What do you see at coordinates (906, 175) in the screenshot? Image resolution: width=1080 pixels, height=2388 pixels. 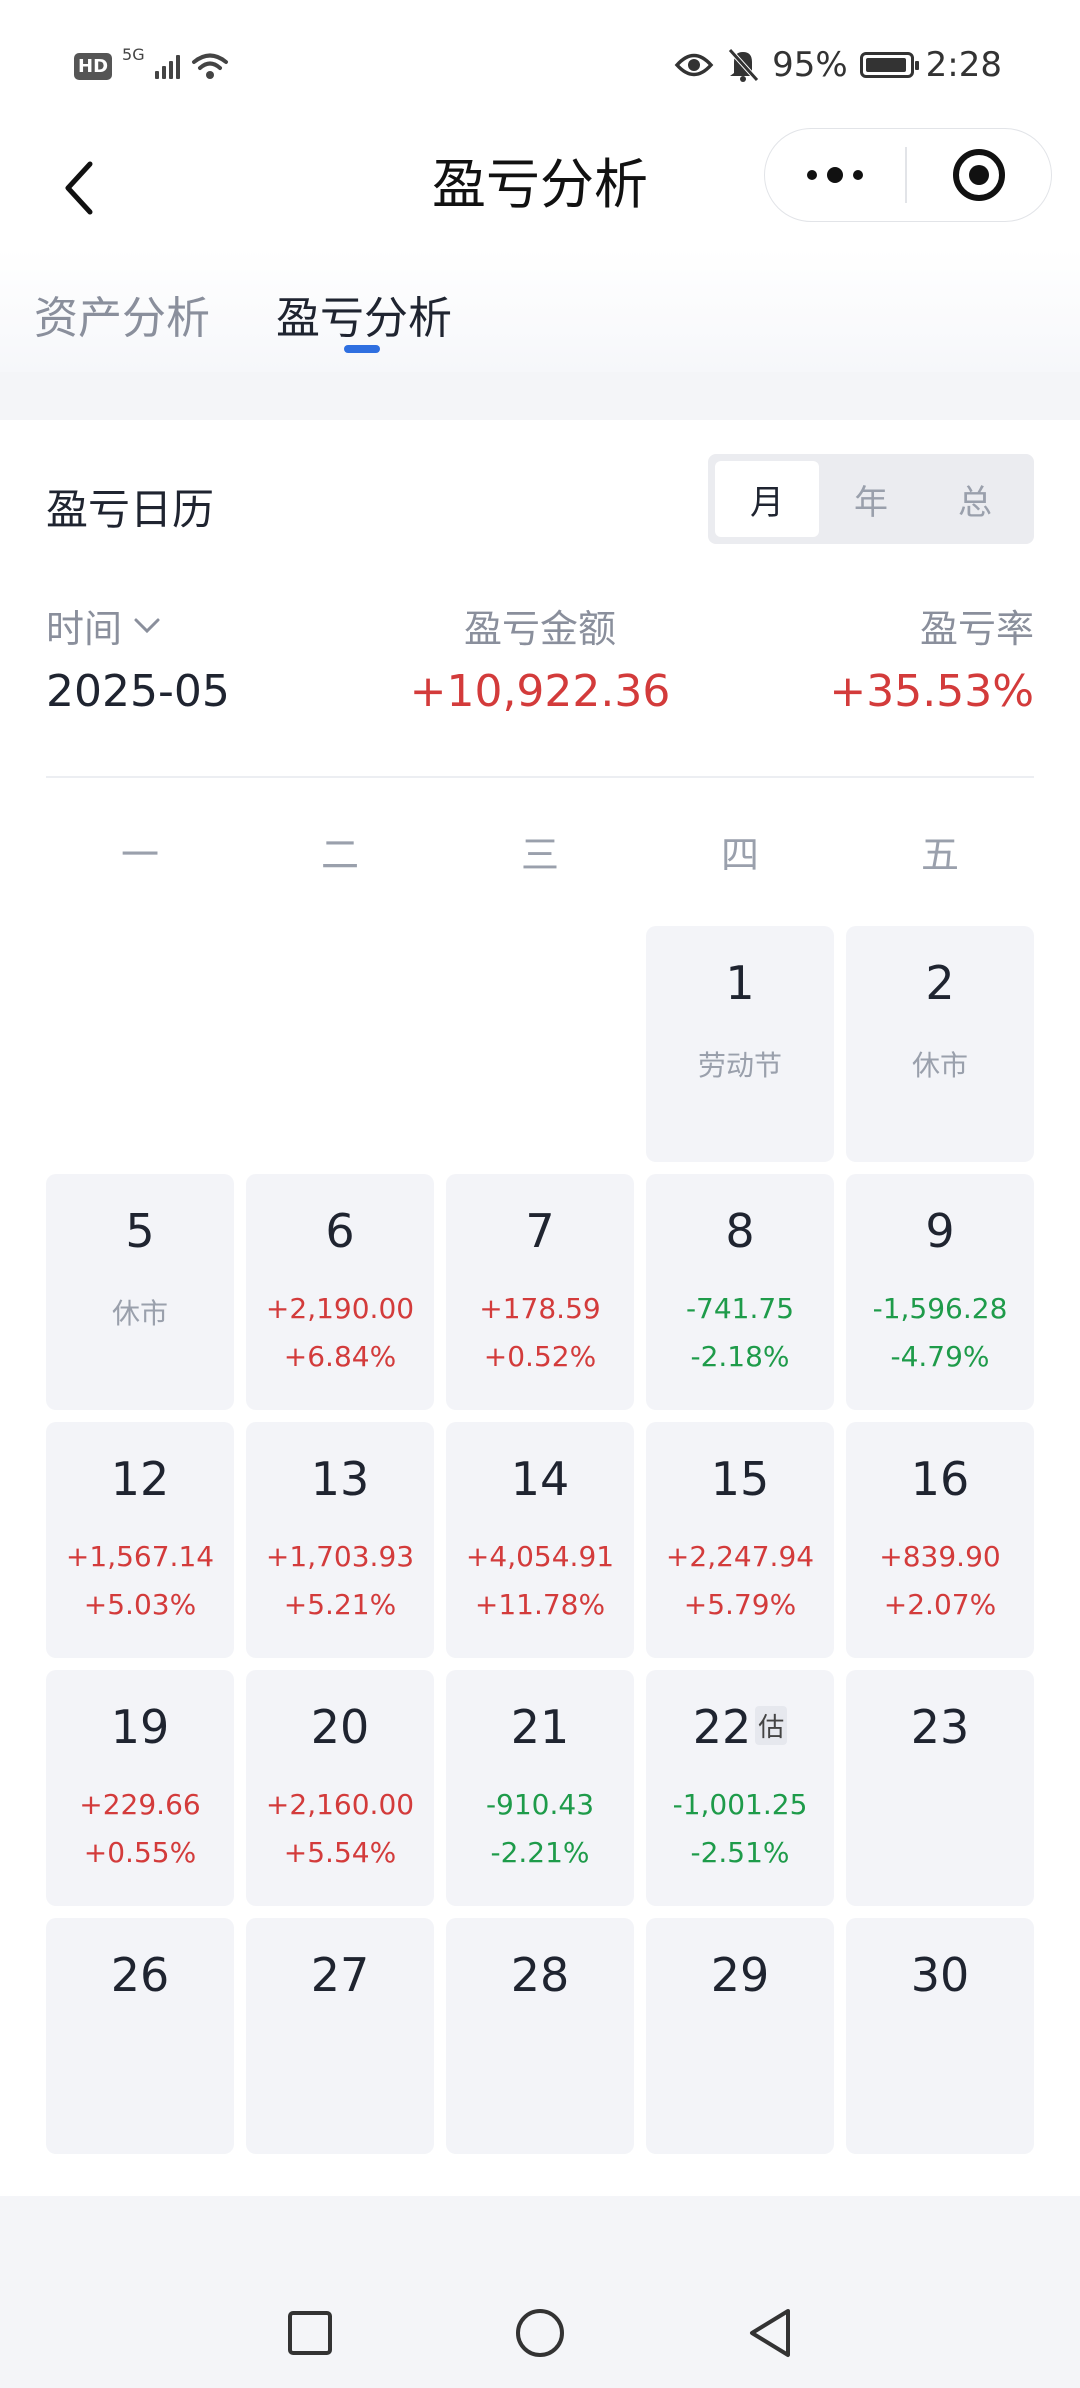 I see `capsule-divider` at bounding box center [906, 175].